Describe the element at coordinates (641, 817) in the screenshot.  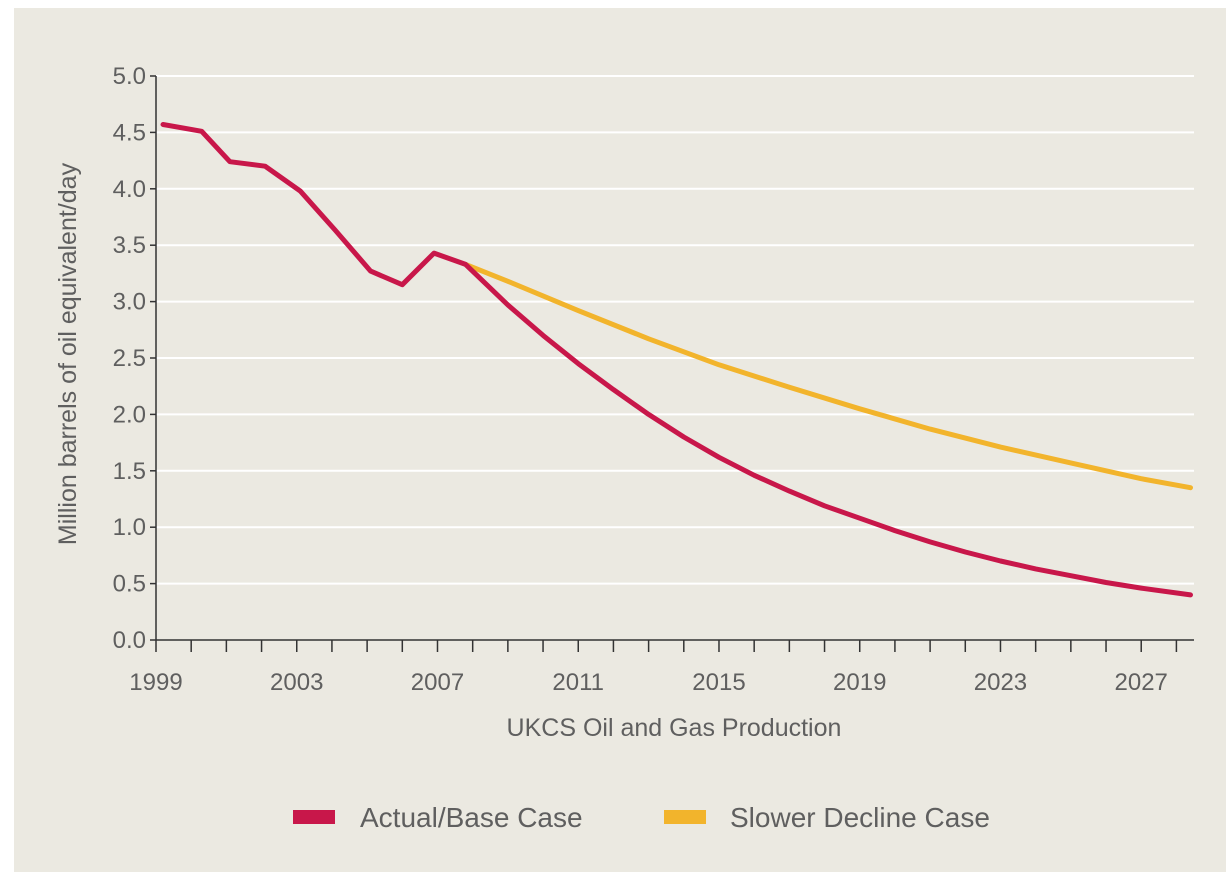
I see `legend: Actual/Base Case Slower Decline Case` at that location.